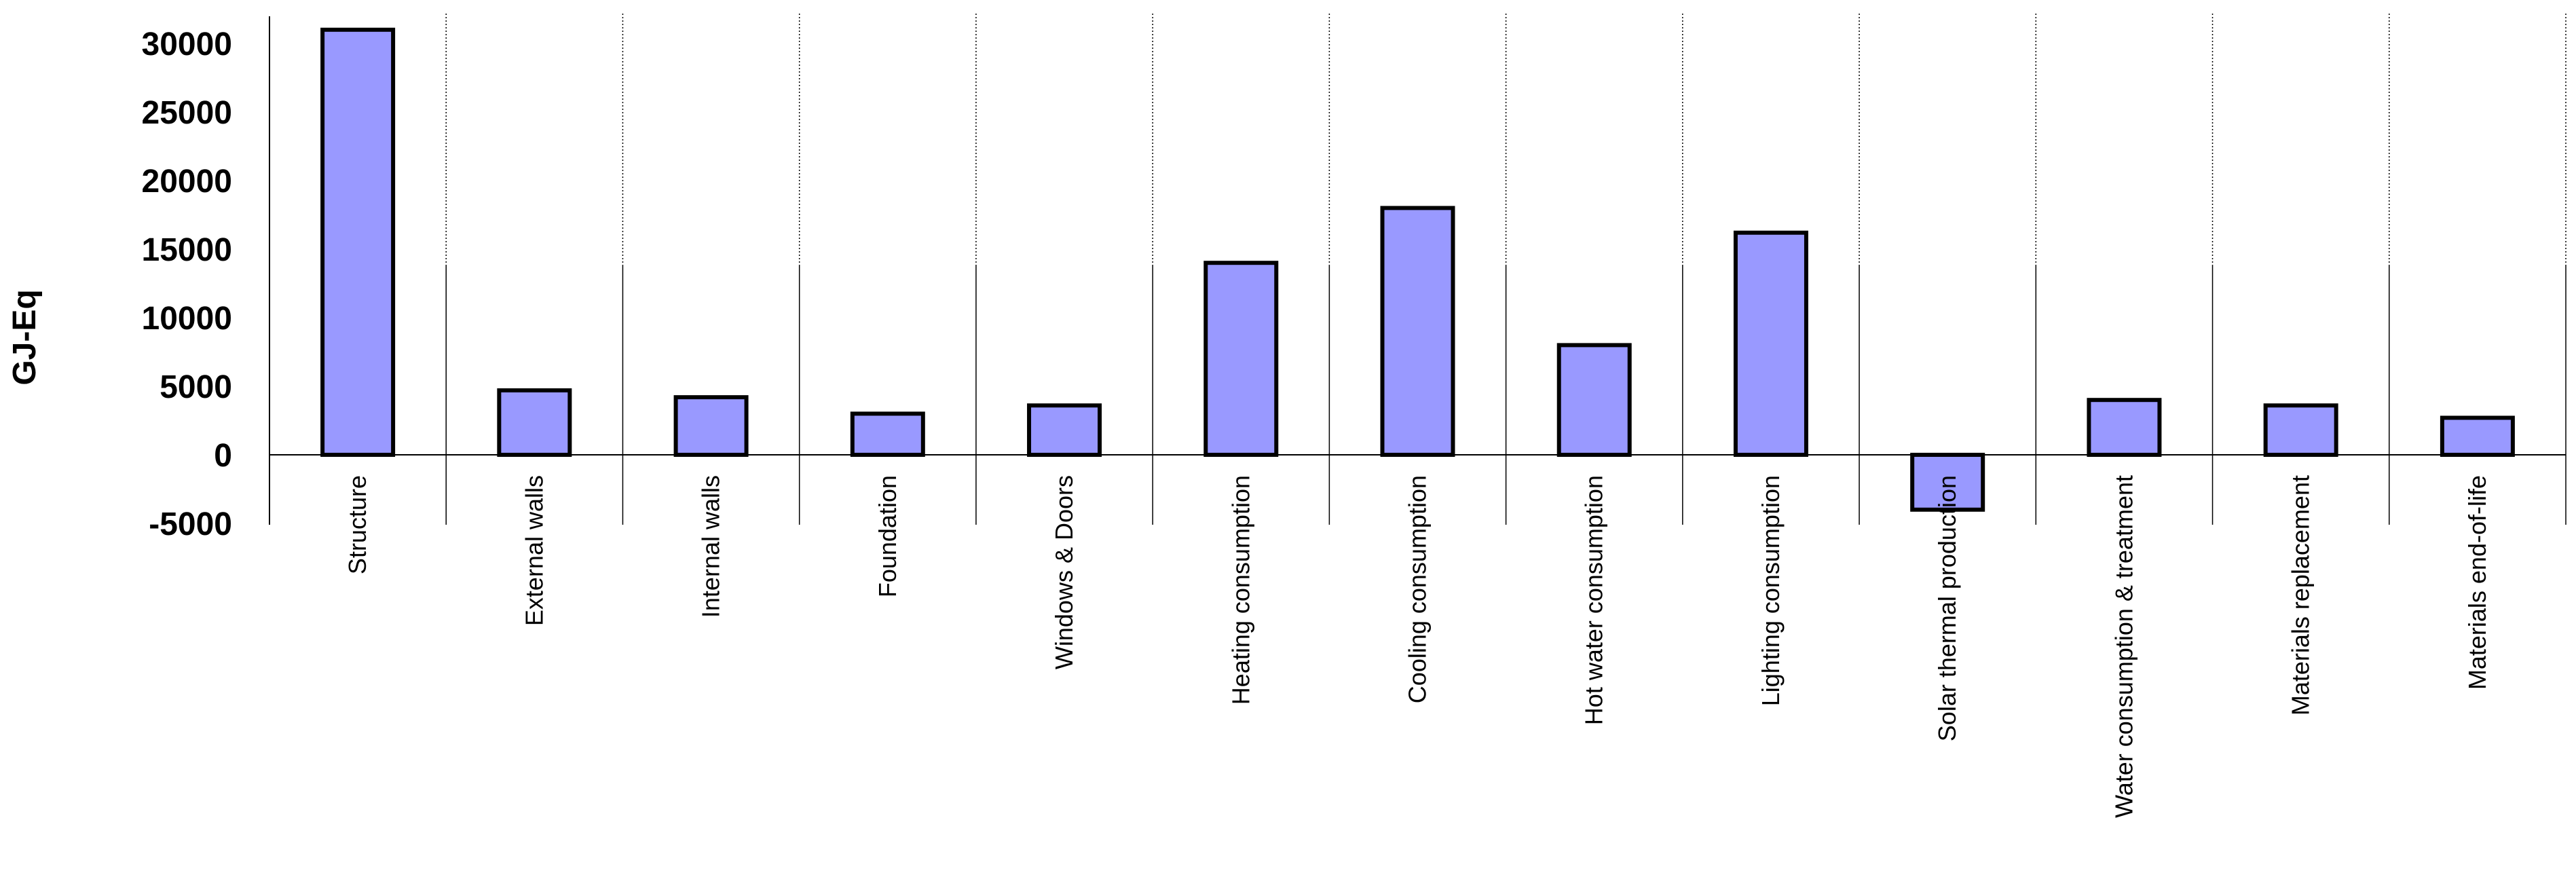 This screenshot has height=875, width=2576. What do you see at coordinates (888, 536) in the screenshot?
I see `x-tick-label: Foundation` at bounding box center [888, 536].